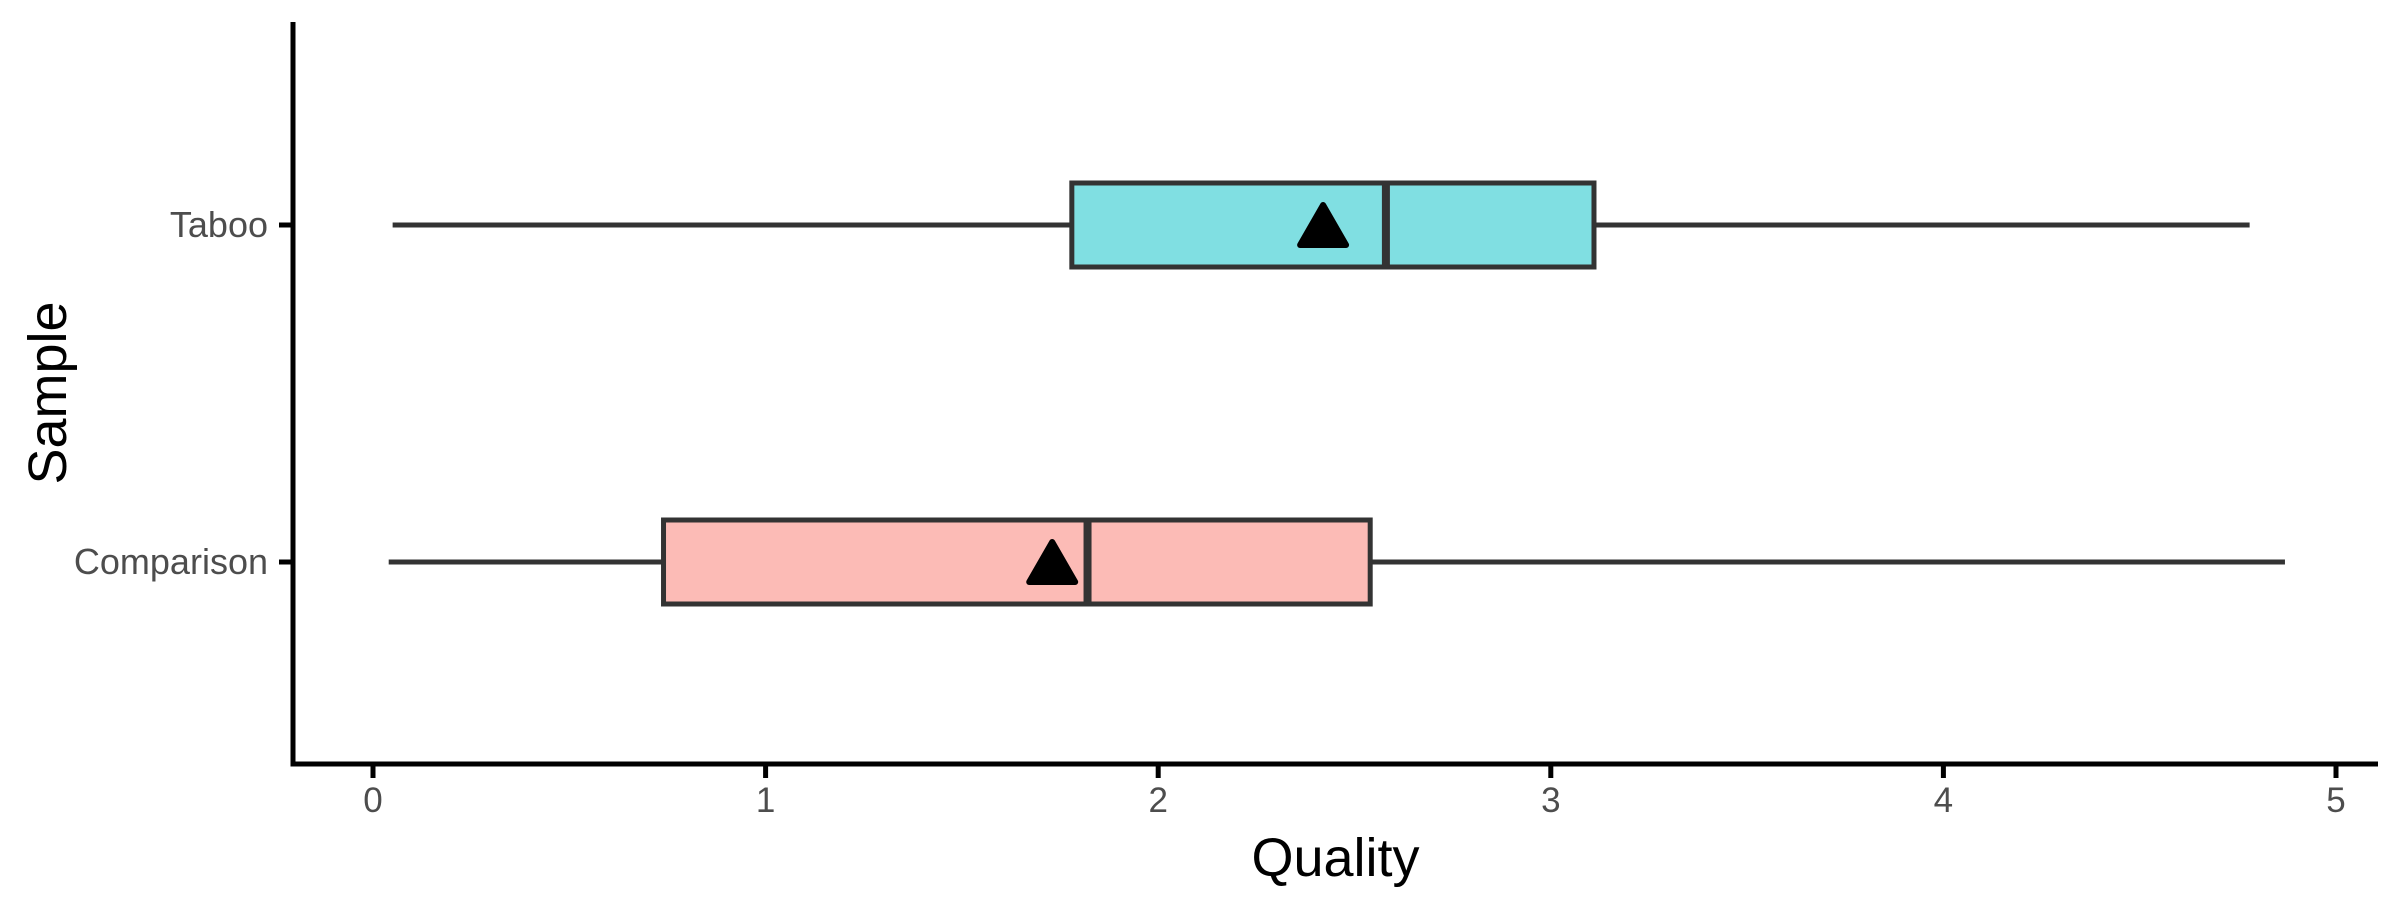 The height and width of the screenshot is (900, 2400). I want to click on mean-marker-comparison, so click(1052, 562).